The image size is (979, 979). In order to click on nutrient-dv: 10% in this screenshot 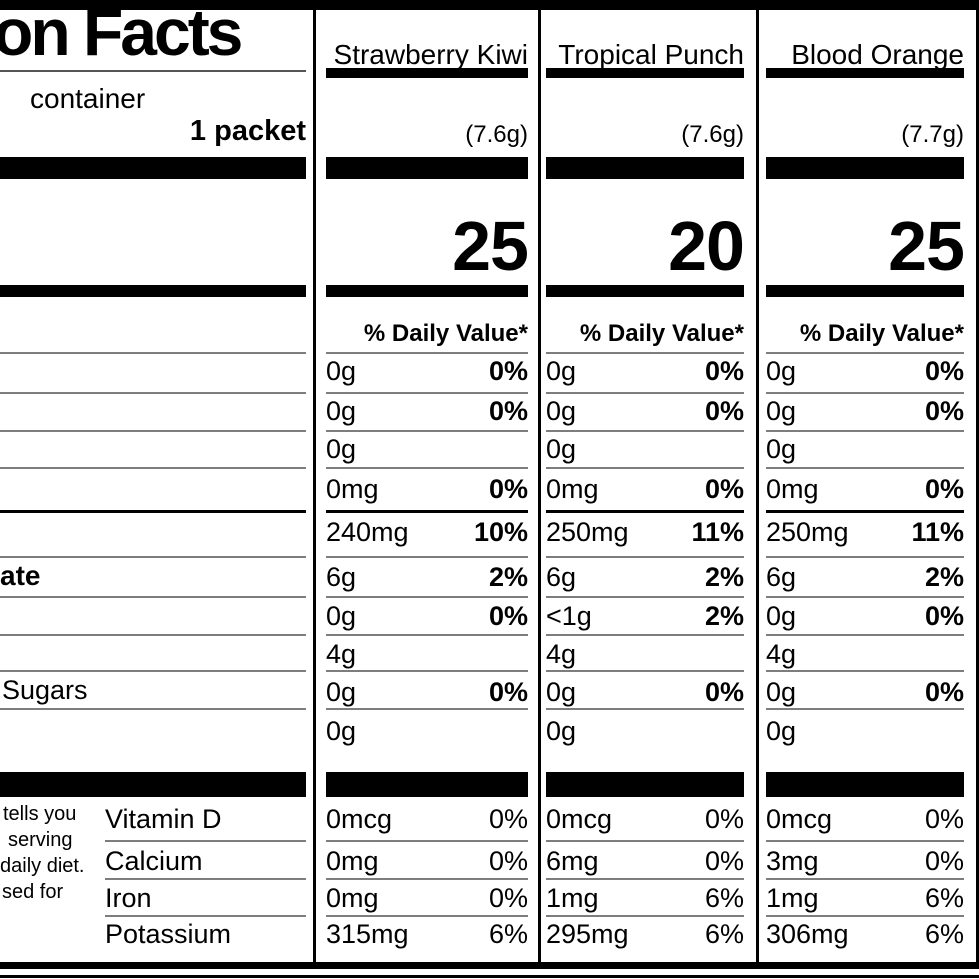, I will do `click(500, 532)`.